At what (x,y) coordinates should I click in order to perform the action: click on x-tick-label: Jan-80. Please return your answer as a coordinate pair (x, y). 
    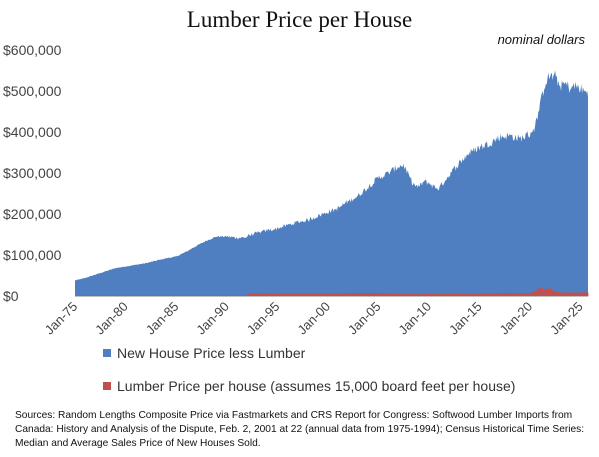
    Looking at the image, I should click on (111, 318).